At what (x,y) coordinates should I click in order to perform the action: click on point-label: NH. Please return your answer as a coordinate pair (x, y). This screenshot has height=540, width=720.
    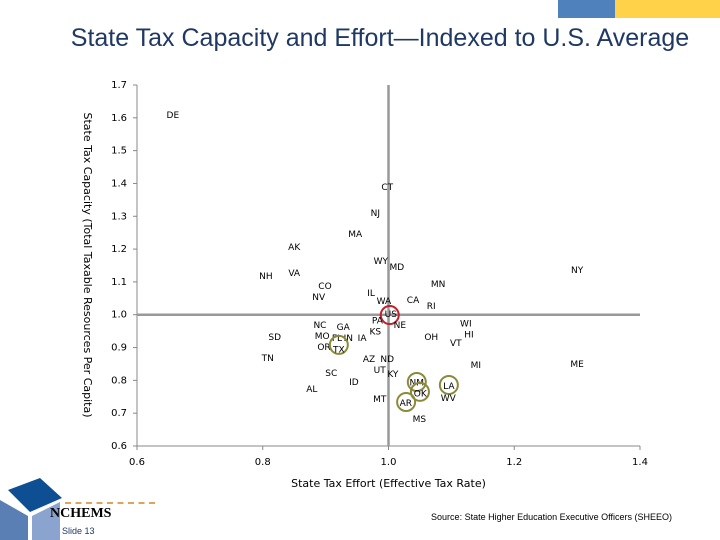
    Looking at the image, I should click on (266, 277).